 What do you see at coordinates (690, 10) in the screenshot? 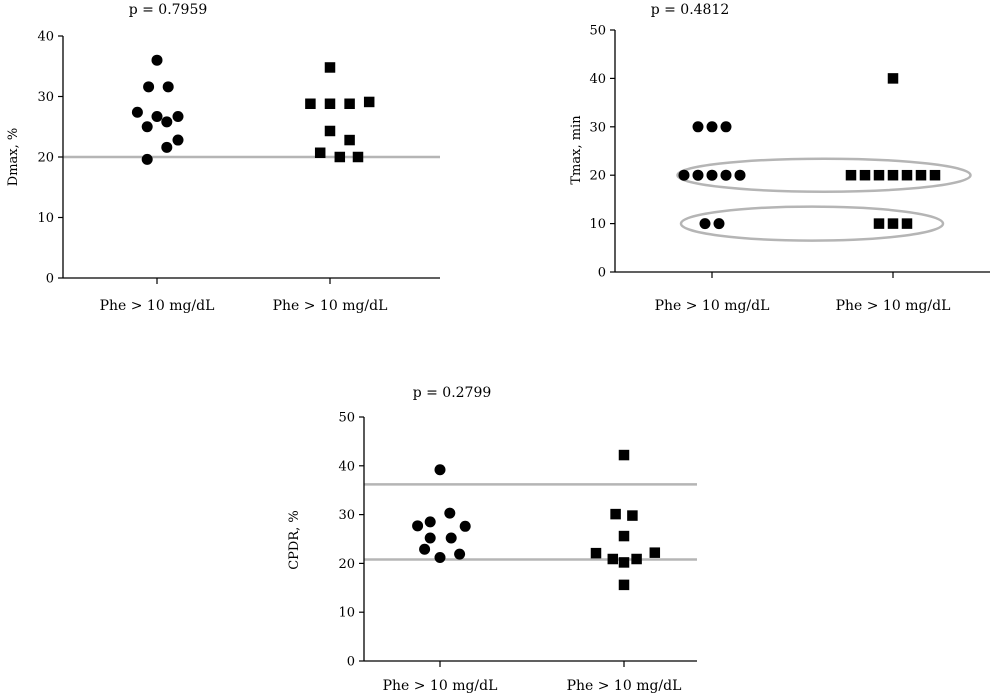
I see `chart-title: p = 0.4812` at bounding box center [690, 10].